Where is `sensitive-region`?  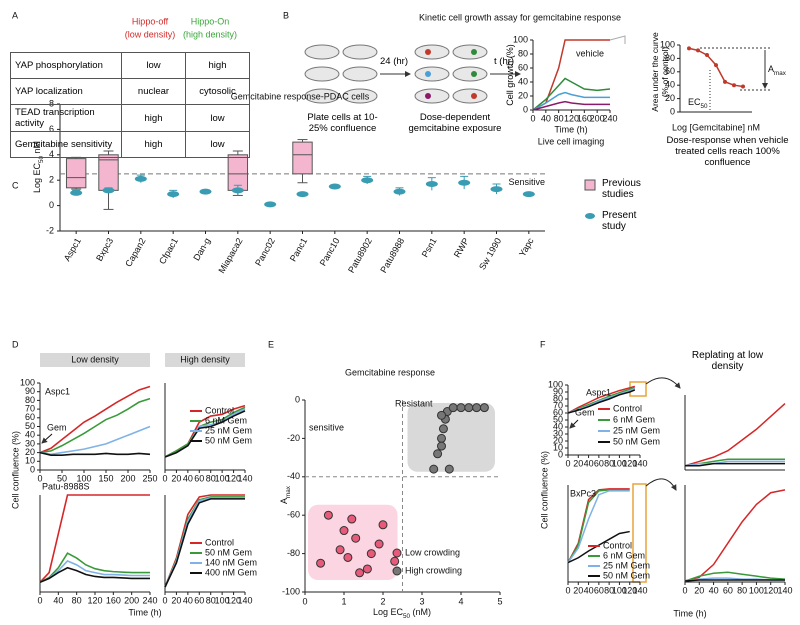
sensitive-region is located at coordinates (353, 542).